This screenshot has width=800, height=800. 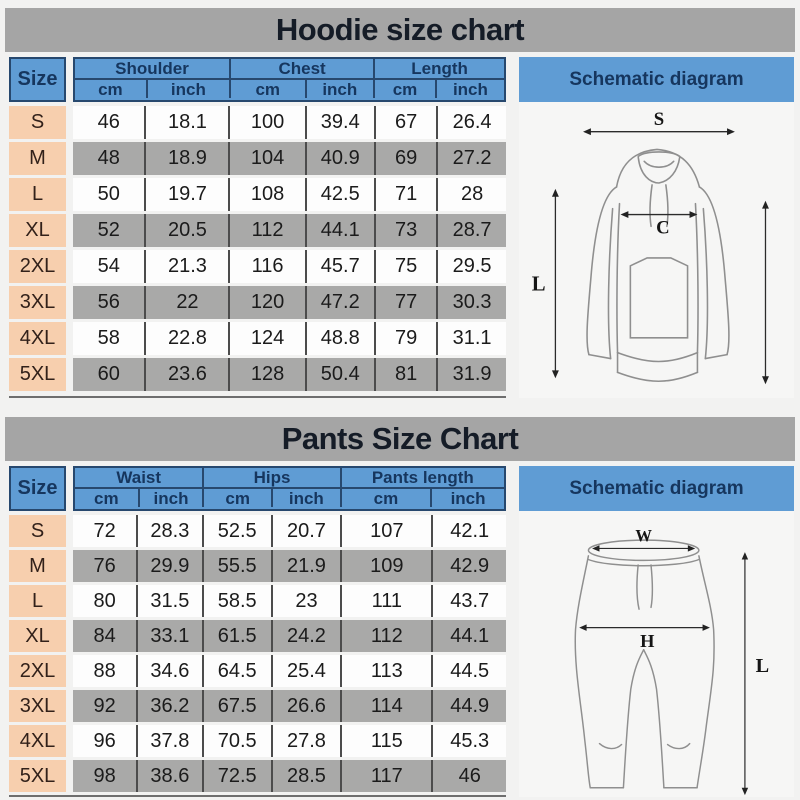 What do you see at coordinates (471, 374) in the screenshot?
I see `value-cell: 31.9` at bounding box center [471, 374].